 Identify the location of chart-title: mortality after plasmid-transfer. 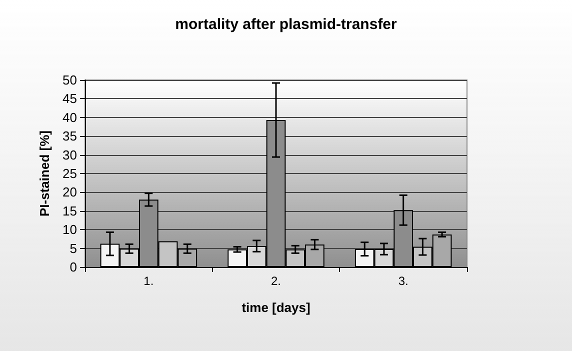
(286, 24).